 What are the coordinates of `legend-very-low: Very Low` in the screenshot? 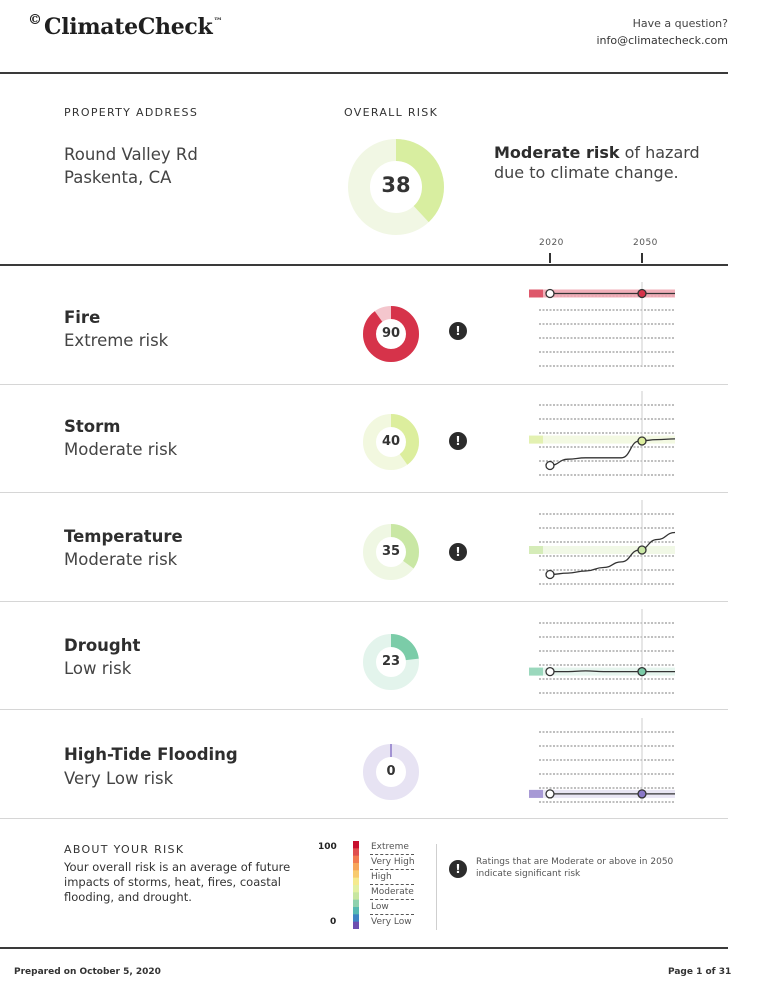 It's located at (391, 922).